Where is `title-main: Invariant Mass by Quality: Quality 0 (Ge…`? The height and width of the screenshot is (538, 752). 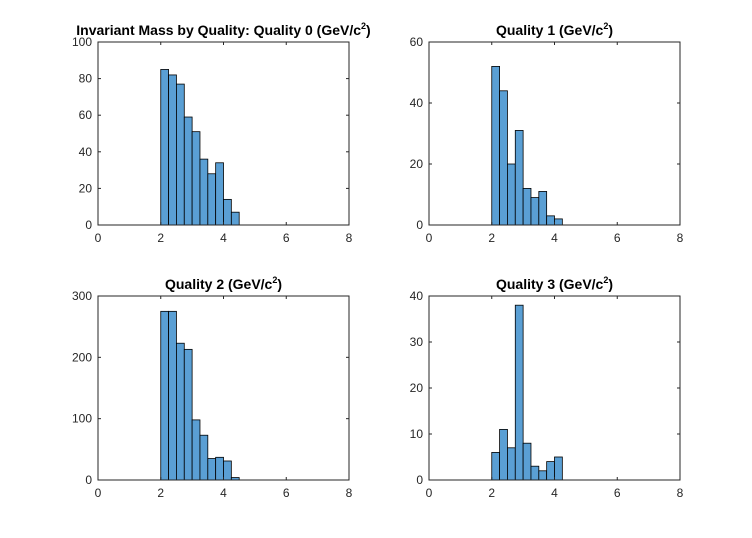
title-main: Invariant Mass by Quality: Quality 0 (Ge… is located at coordinates (218, 30).